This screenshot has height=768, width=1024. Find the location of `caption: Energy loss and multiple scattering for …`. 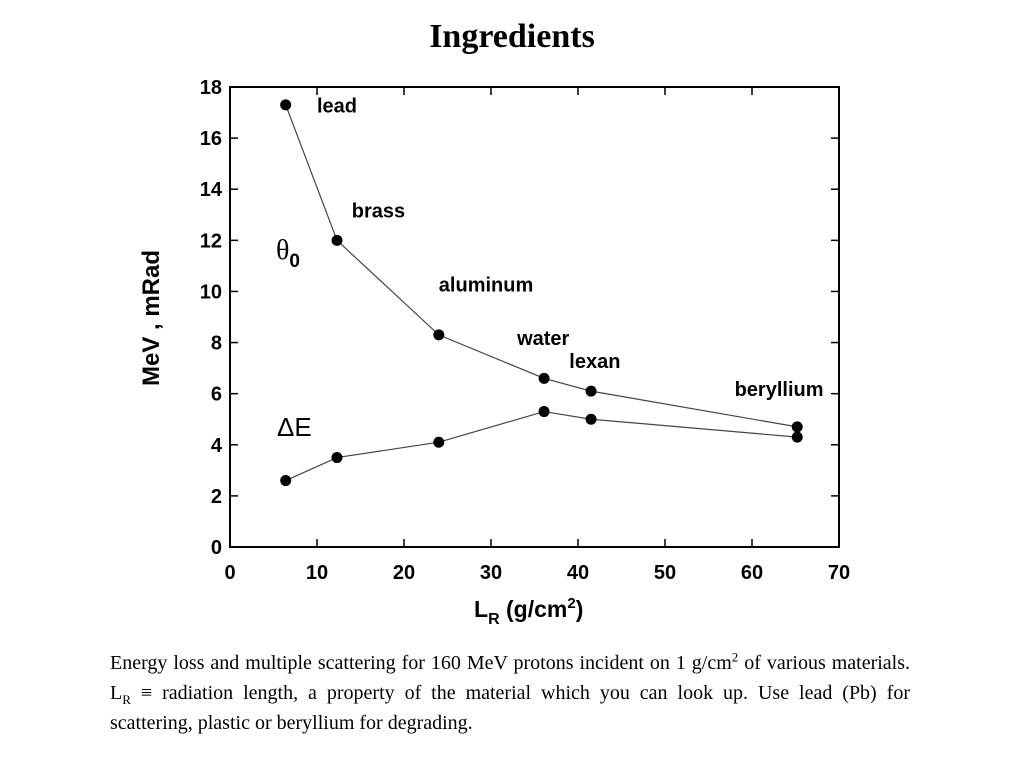

caption: Energy loss and multiple scattering for … is located at coordinates (510, 693).